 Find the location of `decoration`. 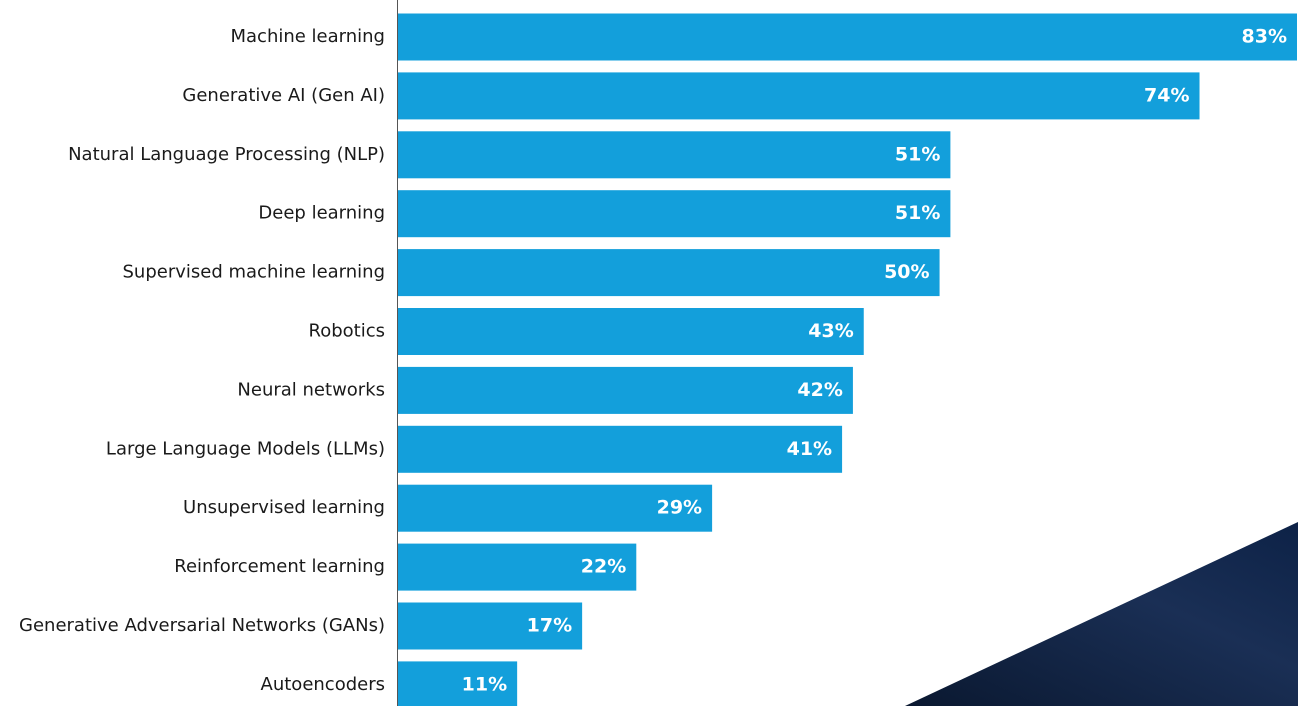

decoration is located at coordinates (1101, 614).